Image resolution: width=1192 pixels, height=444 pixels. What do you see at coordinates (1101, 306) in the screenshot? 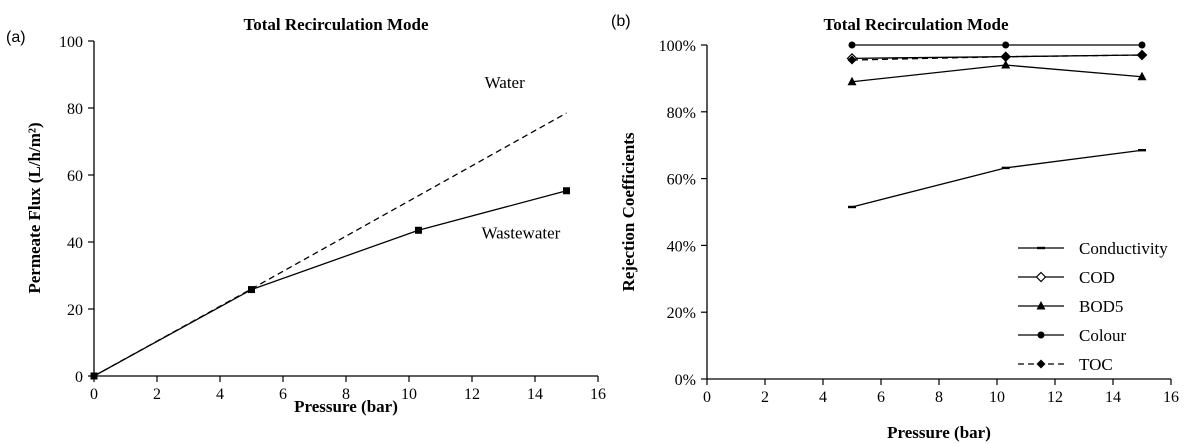
I see `legend-label-bod5: BOD5` at bounding box center [1101, 306].